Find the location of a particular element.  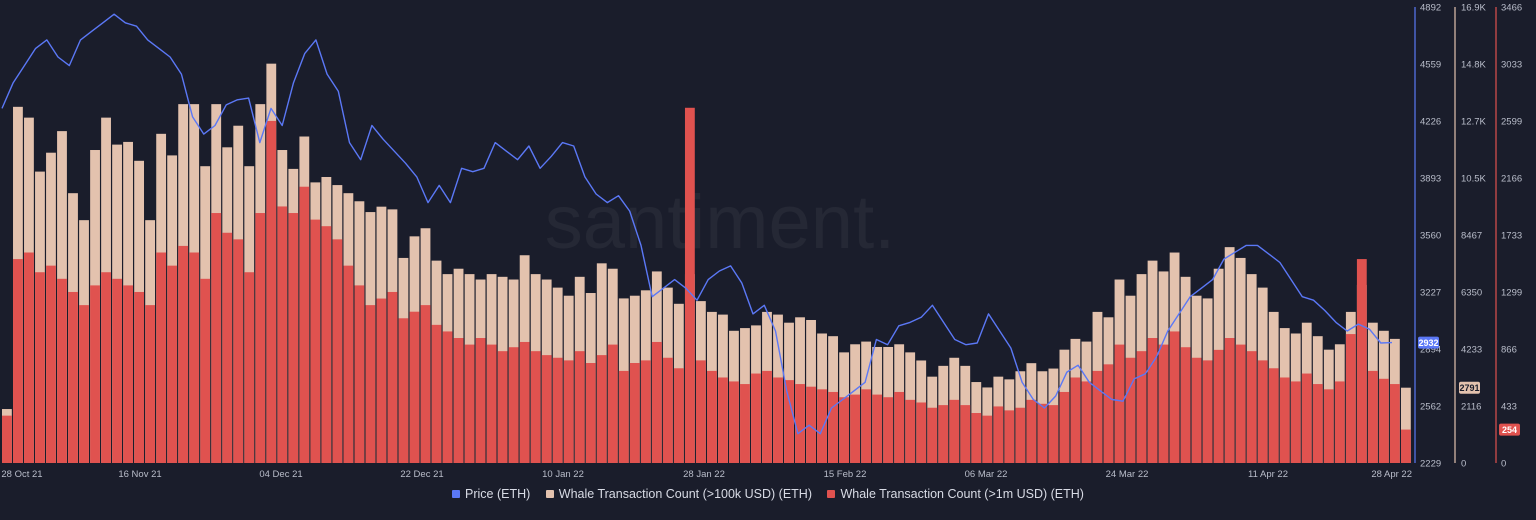

y-tick-label: 1299 is located at coordinates (1511, 293).